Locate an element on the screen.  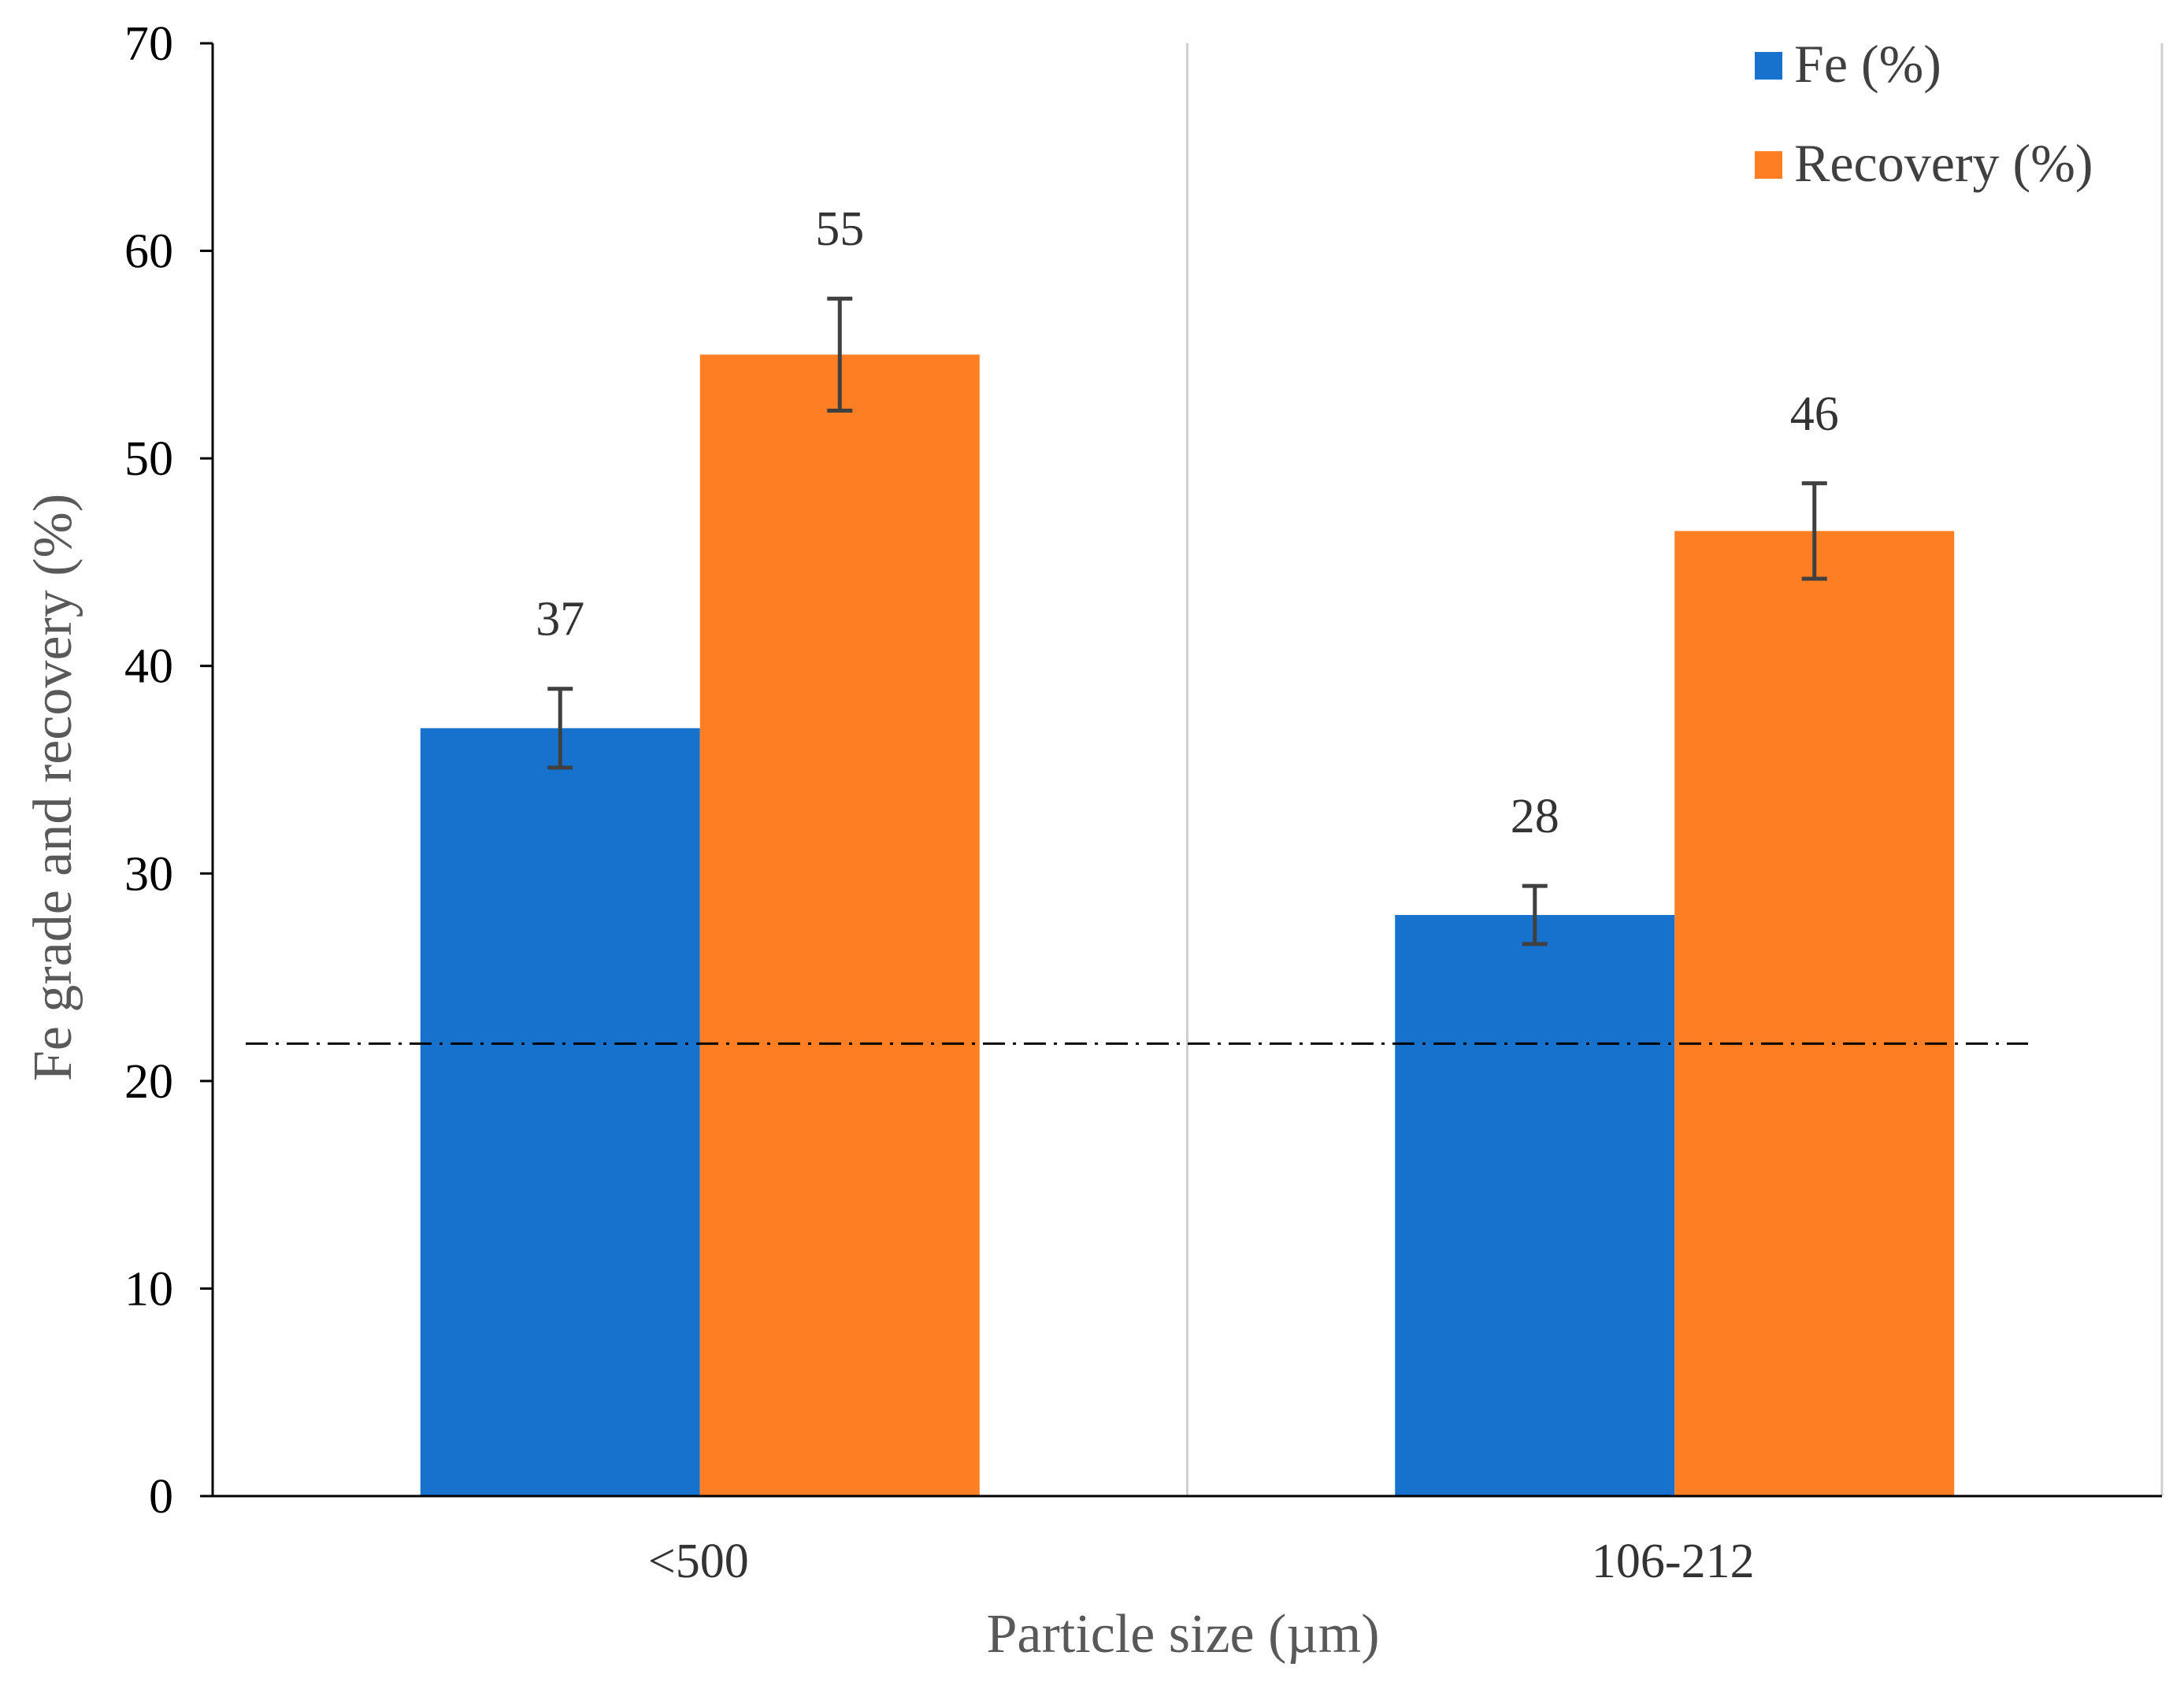
y-tick-label: 70 is located at coordinates (148, 44).